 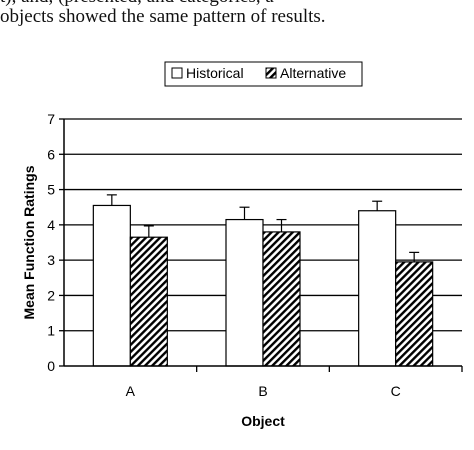 What do you see at coordinates (51, 225) in the screenshot?
I see `y-tick-label-4: 4` at bounding box center [51, 225].